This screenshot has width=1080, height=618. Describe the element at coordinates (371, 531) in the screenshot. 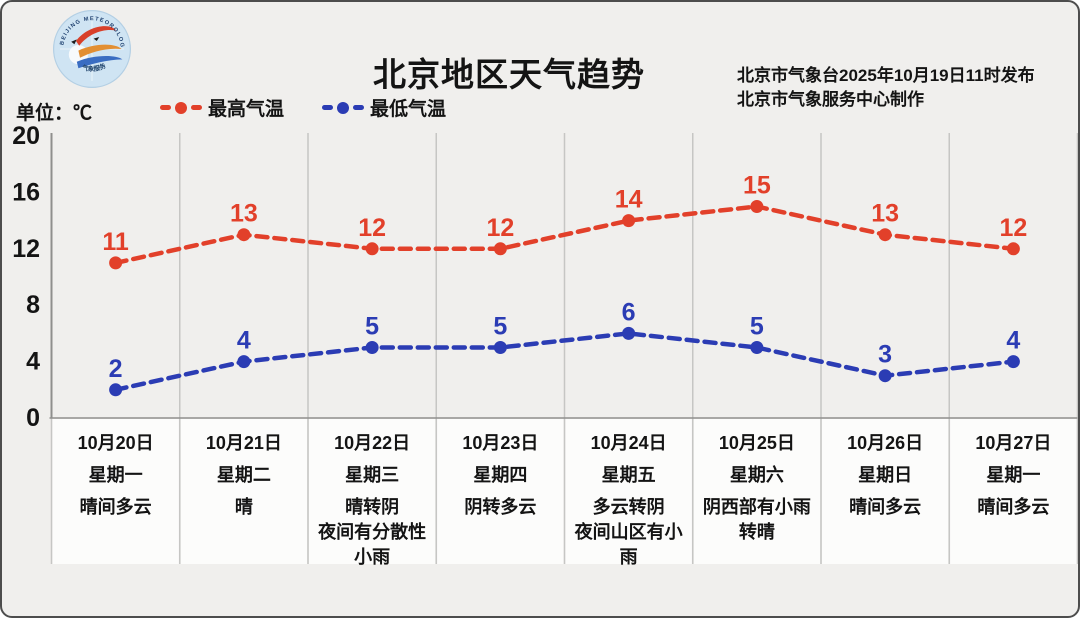

I see `weather-label: 夜间有分散性` at that location.